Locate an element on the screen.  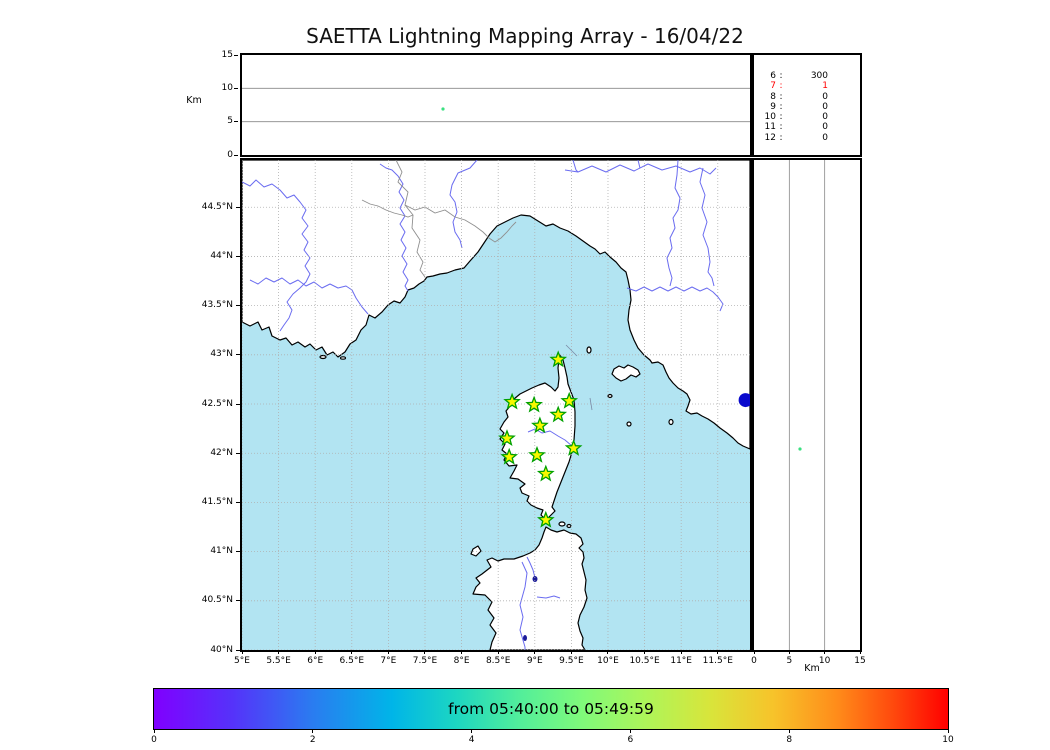
lon-tick-label: 9.5°E is located at coordinates (571, 661).